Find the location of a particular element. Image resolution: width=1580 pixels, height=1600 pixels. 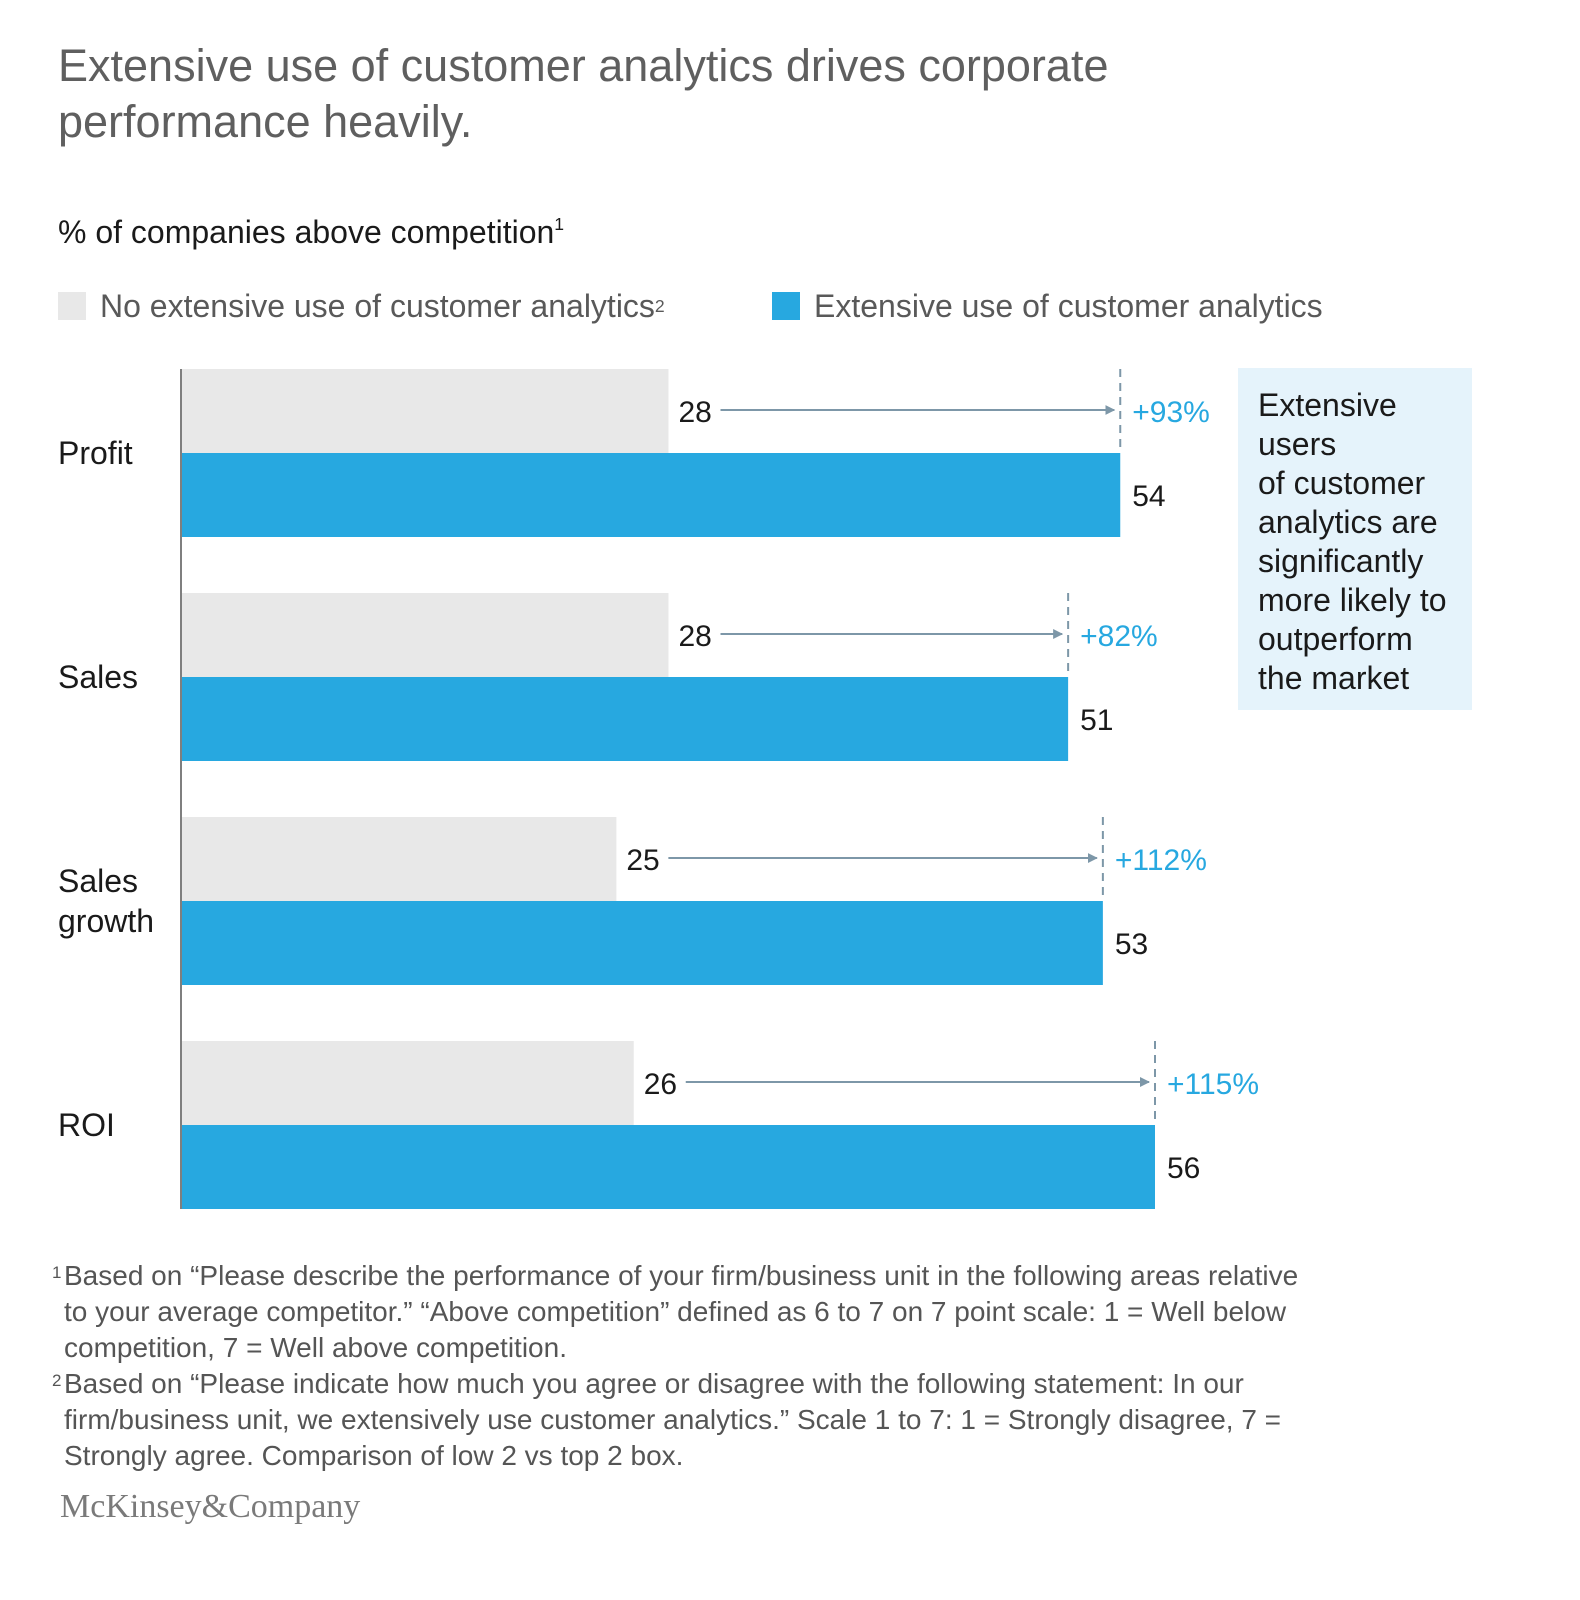

legend-item-extensive: Extensive use of customer analytics is located at coordinates (1047, 306).